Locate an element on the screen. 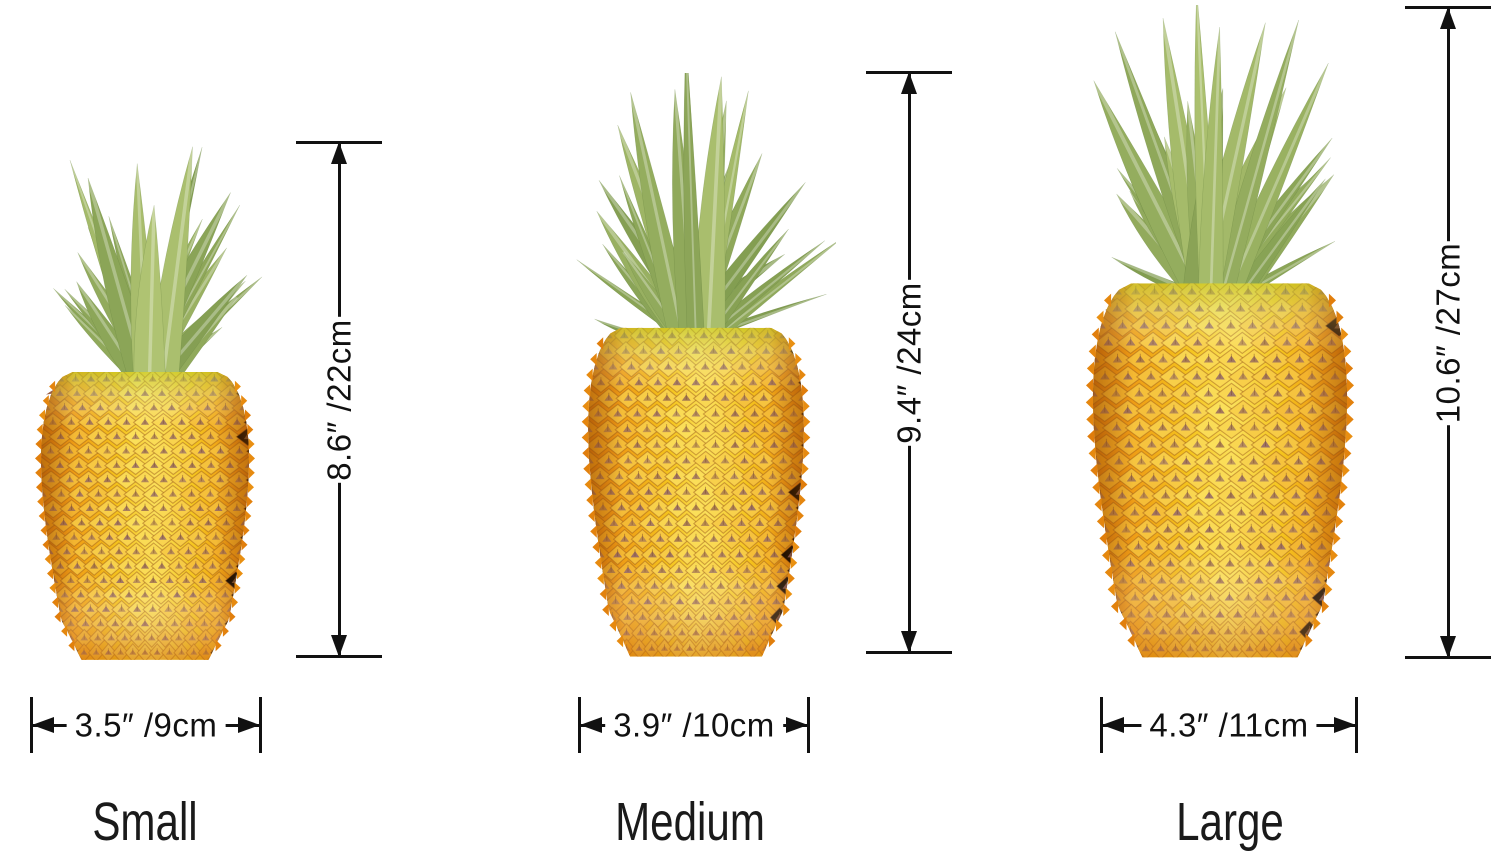 The width and height of the screenshot is (1500, 863). width-label-medium: 3.9″ /10cm is located at coordinates (694, 725).